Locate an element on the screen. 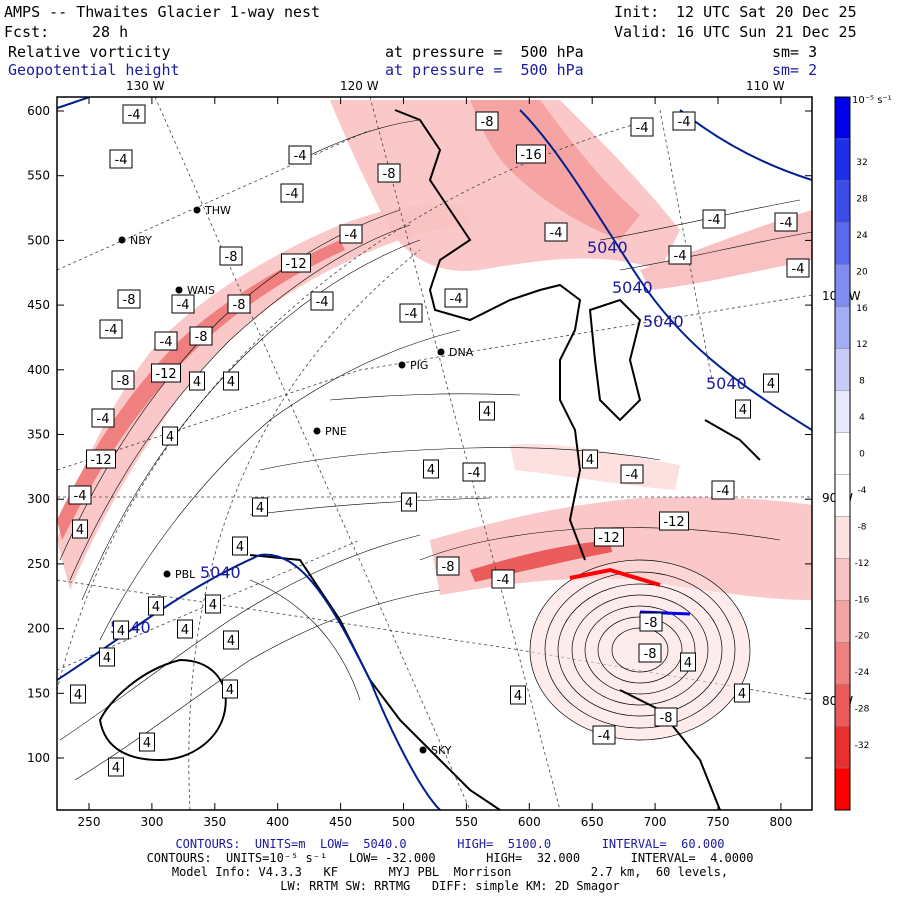  x-tick-label: 450 is located at coordinates (340, 822).